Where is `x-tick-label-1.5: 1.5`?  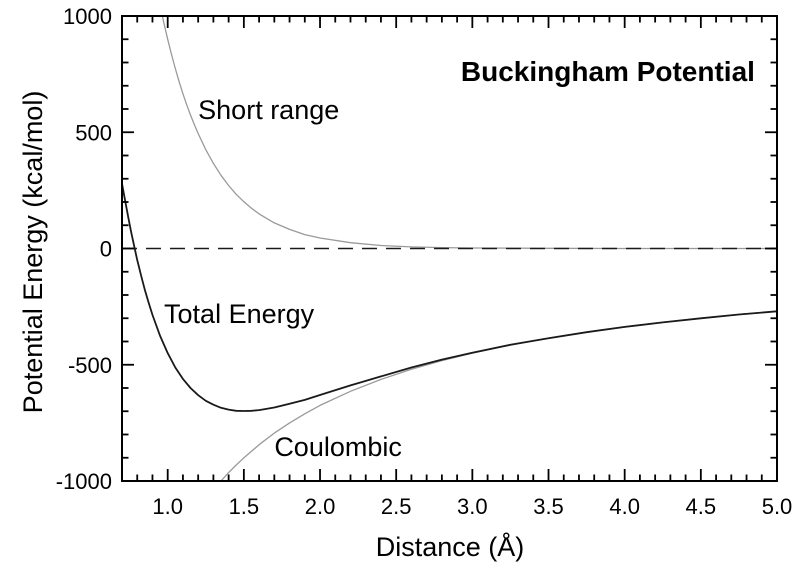
x-tick-label-1.5: 1.5 is located at coordinates (244, 506).